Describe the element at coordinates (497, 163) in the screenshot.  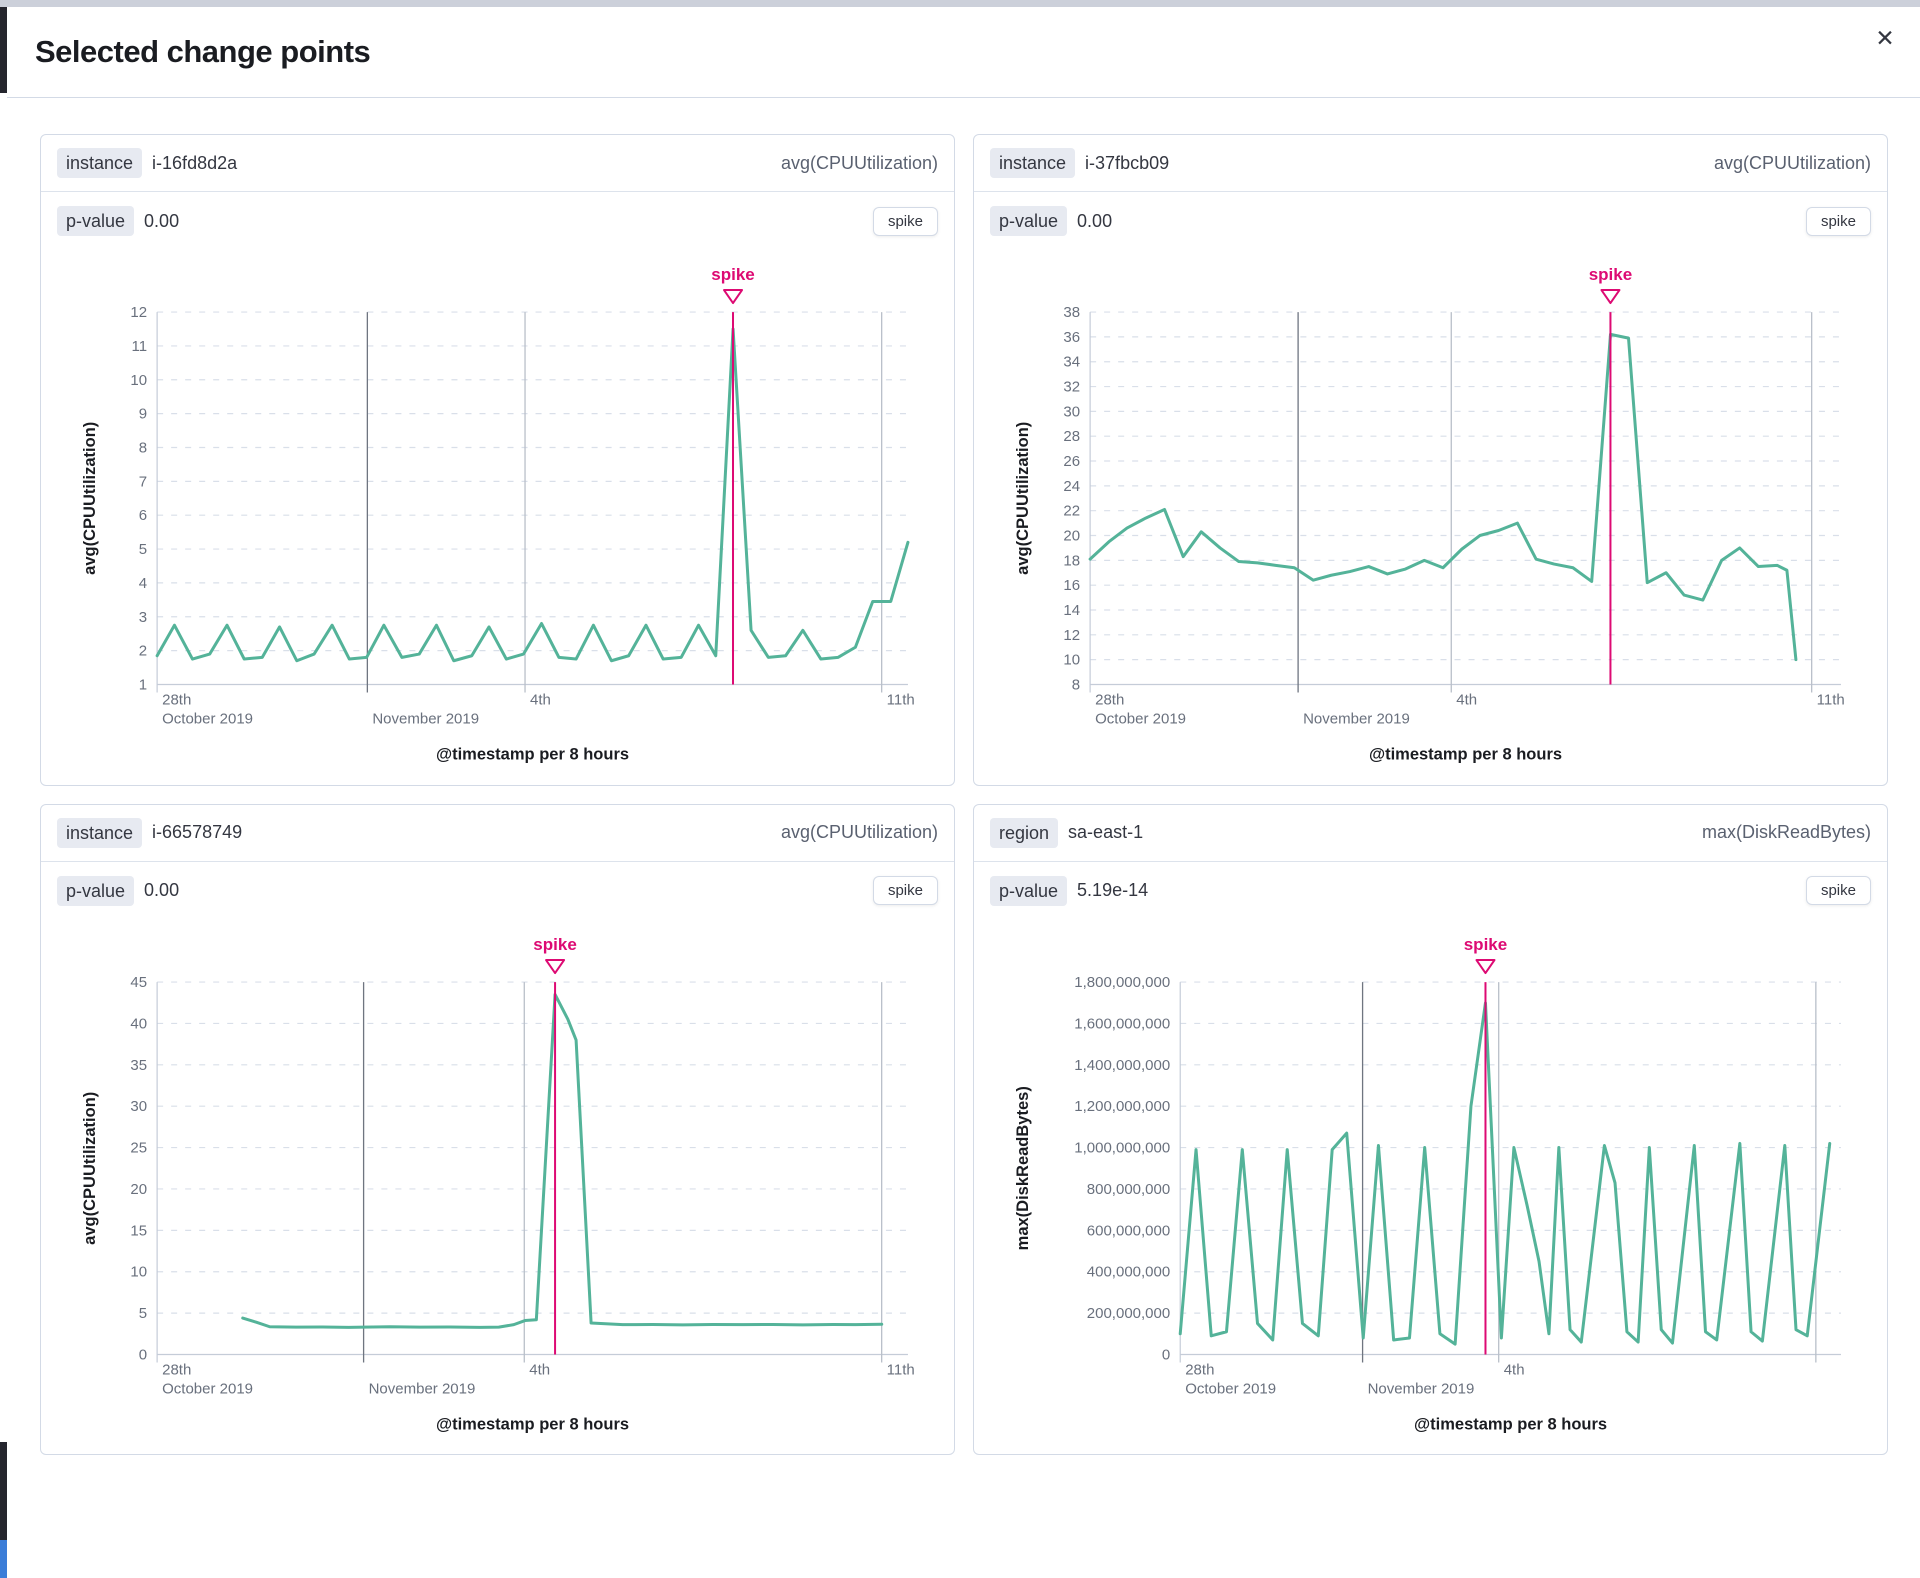
I see `card-header-row: instance i-16fd8d2a avg(CPUUtilization)` at that location.